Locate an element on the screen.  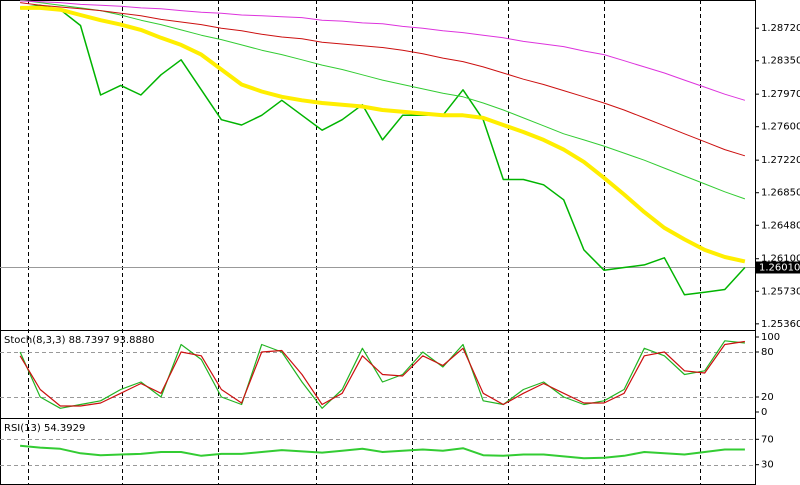
y-tick-label: 80 is located at coordinates (767, 352).